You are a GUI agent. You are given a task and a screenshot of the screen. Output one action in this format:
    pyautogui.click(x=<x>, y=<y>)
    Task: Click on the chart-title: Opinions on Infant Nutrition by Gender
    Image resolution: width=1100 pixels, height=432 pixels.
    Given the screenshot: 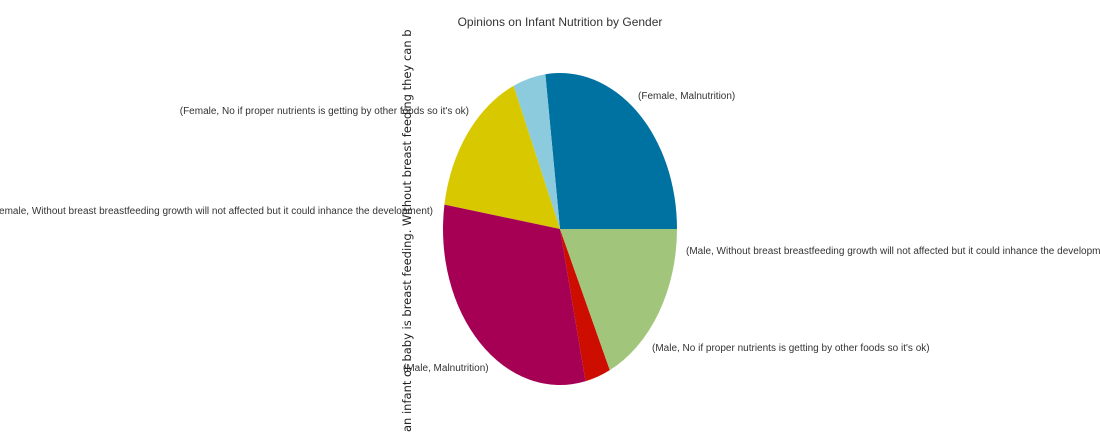 What is the action you would take?
    pyautogui.click(x=560, y=22)
    